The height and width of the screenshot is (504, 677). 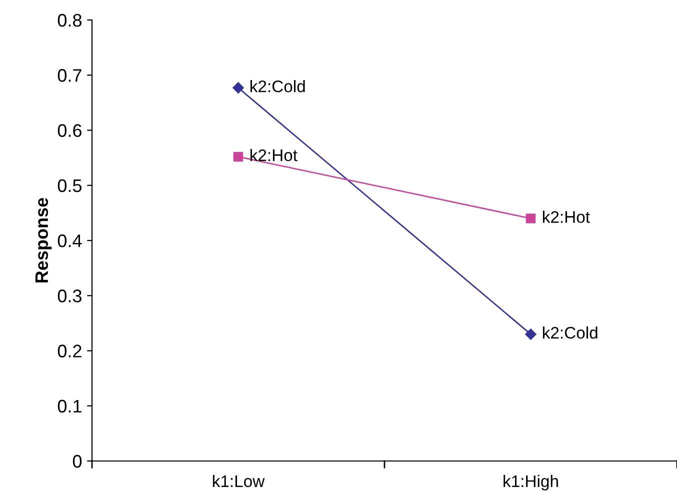 What do you see at coordinates (70, 185) in the screenshot?
I see `y-tick-label: 0.5` at bounding box center [70, 185].